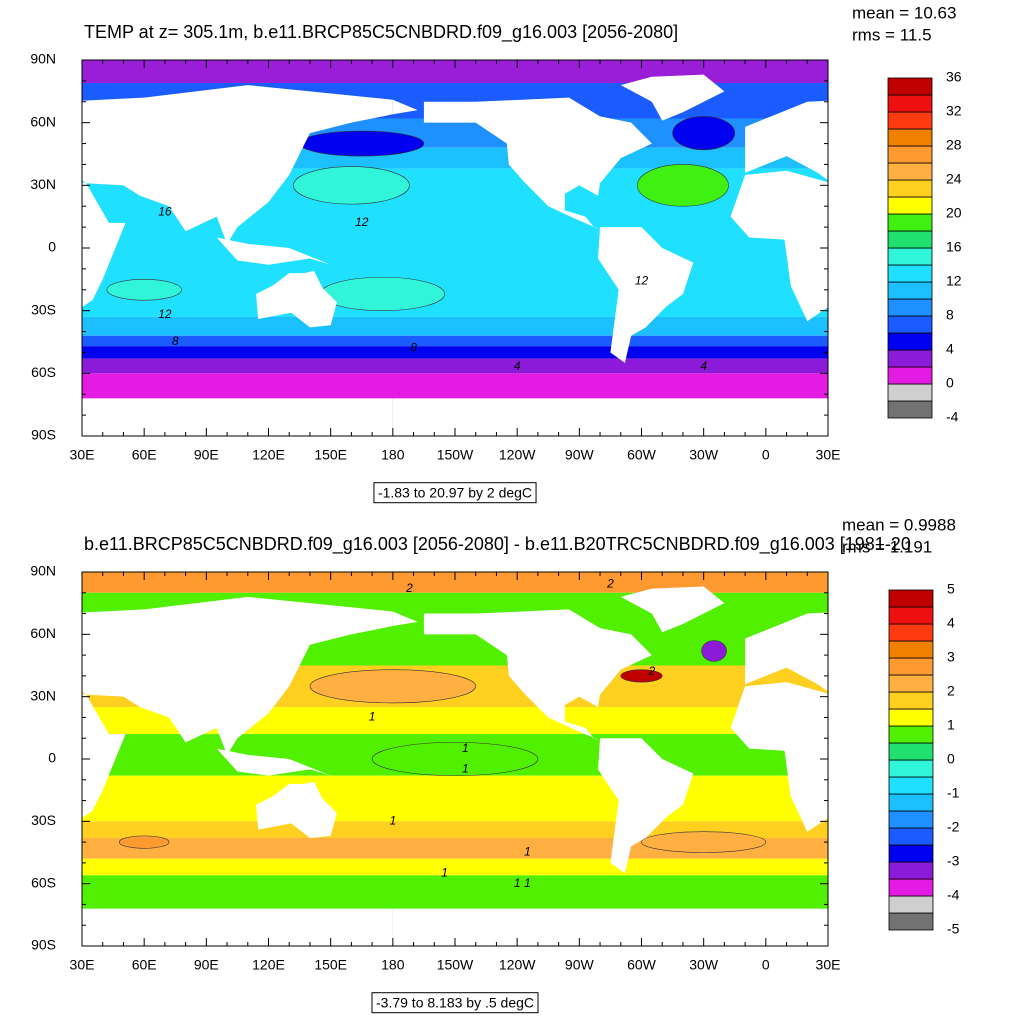  I want to click on colorbar-label: 3, so click(951, 657).